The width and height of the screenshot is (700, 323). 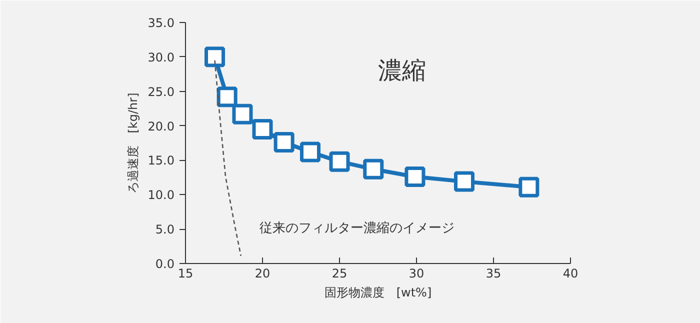 What do you see at coordinates (570, 273) in the screenshot?
I see `x-tick-label: 40` at bounding box center [570, 273].